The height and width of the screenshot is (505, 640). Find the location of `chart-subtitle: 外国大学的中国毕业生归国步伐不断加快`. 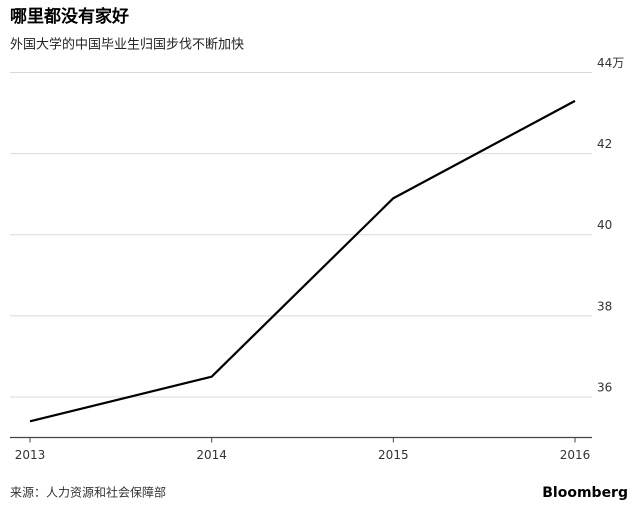

chart-subtitle: 外国大学的中国毕业生归国步伐不断加快 is located at coordinates (127, 45).